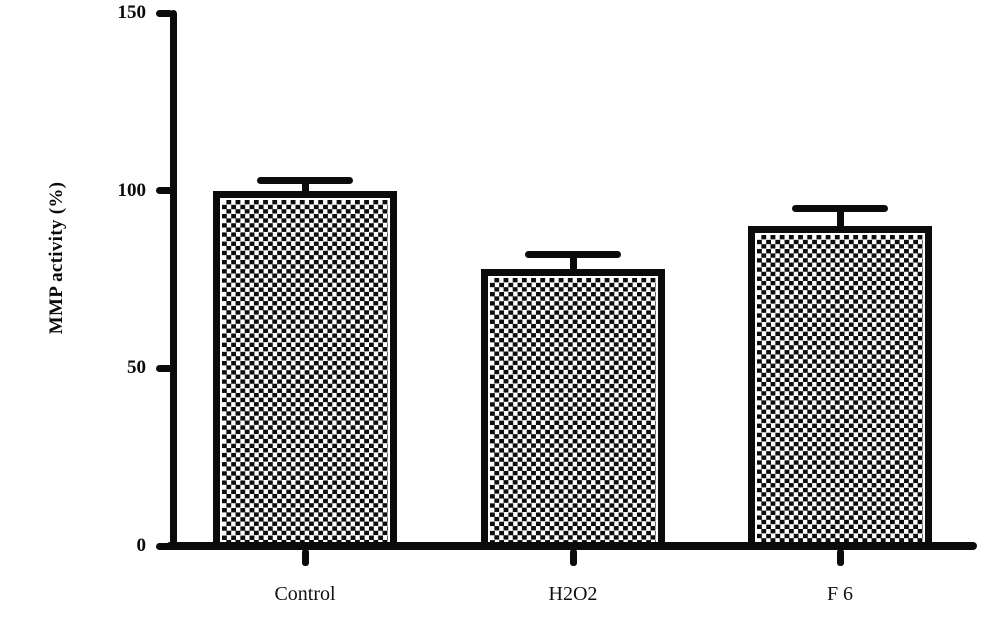  What do you see at coordinates (573, 594) in the screenshot?
I see `category-label-h2o2: H2O2` at bounding box center [573, 594].